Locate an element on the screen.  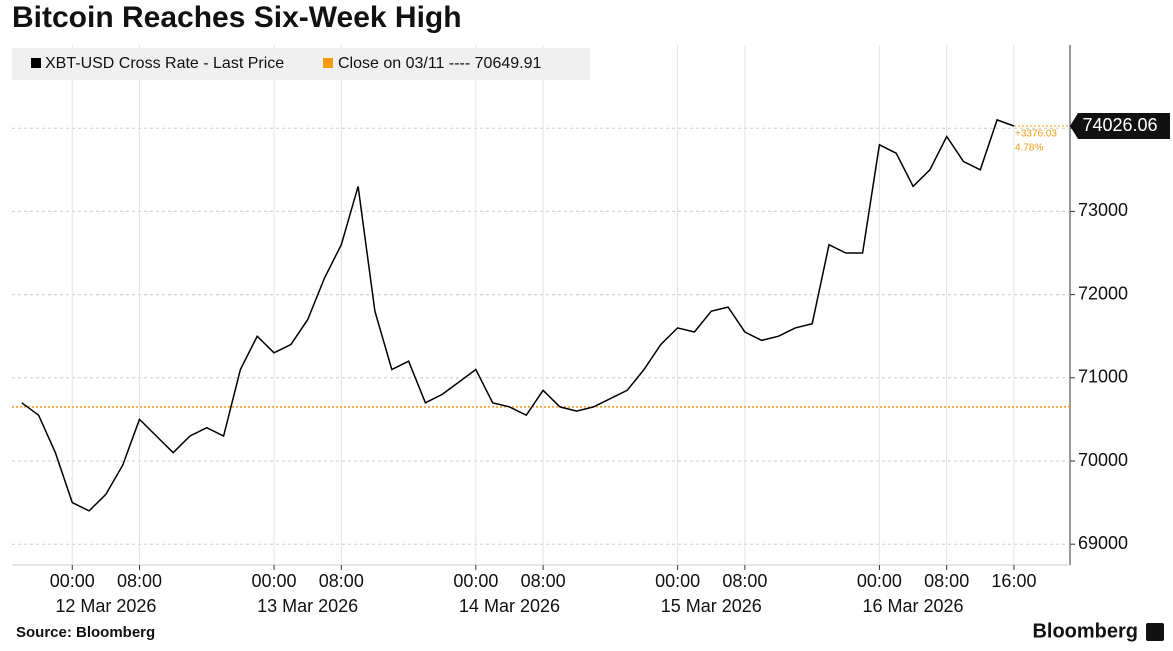
x-date-label: 15 Mar 2026 is located at coordinates (711, 606).